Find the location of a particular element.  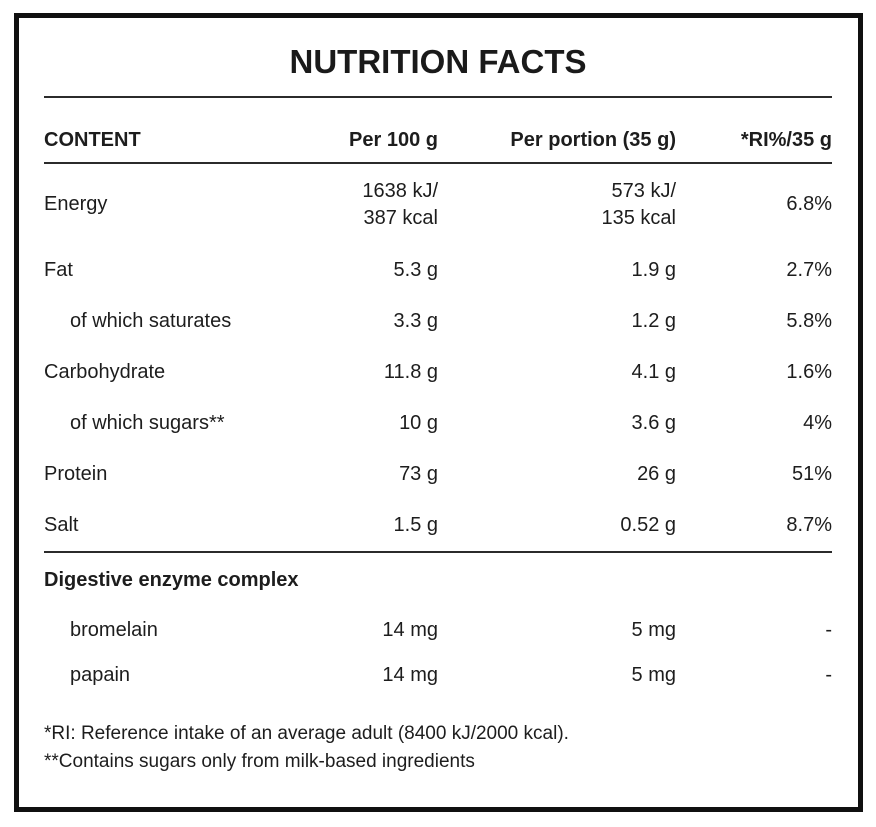

table-row-salt: Salt 1.5 g 0.52 g 8.7% is located at coordinates (438, 525).